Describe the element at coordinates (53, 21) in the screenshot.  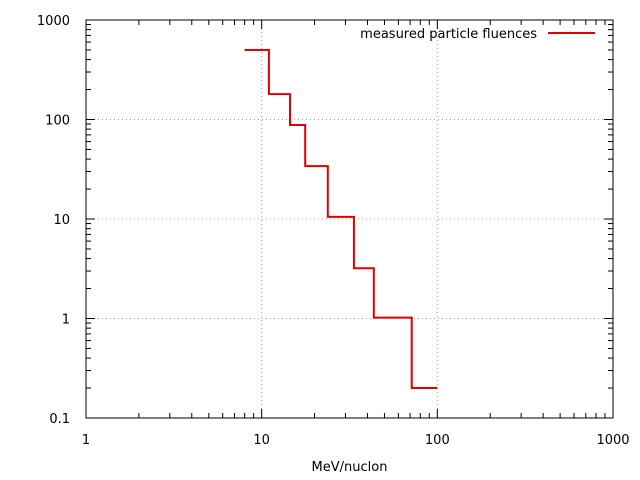
I see `y-tick-label: 1000` at that location.